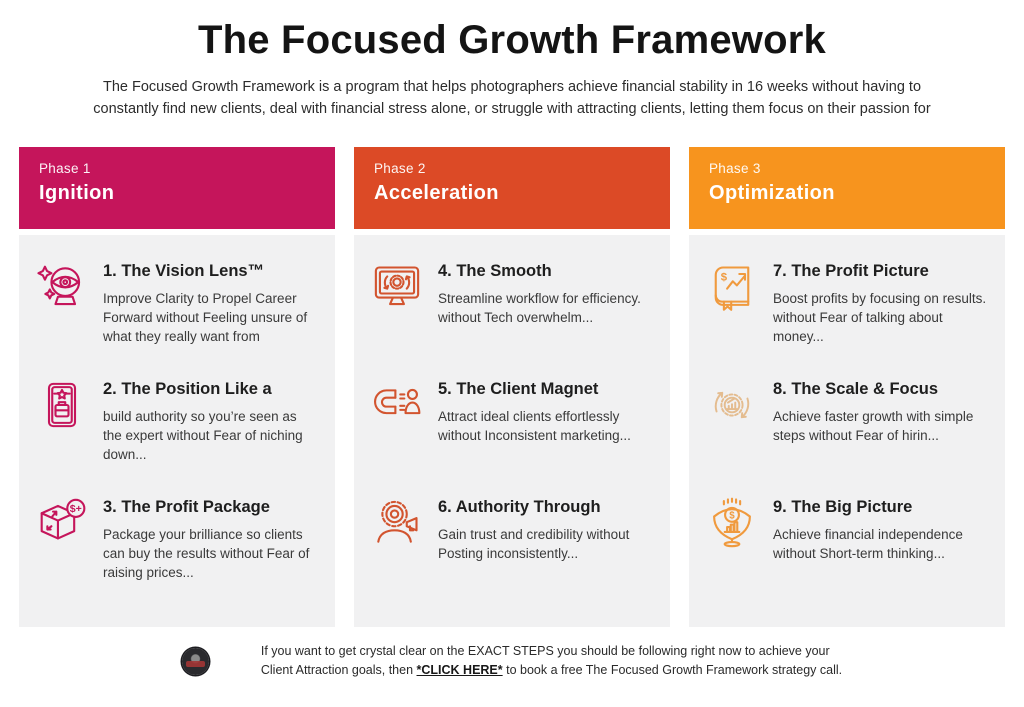 This screenshot has width=1024, height=707. What do you see at coordinates (338, 670) in the screenshot?
I see `footer-line-2-before: Client Attraction goals, then` at bounding box center [338, 670].